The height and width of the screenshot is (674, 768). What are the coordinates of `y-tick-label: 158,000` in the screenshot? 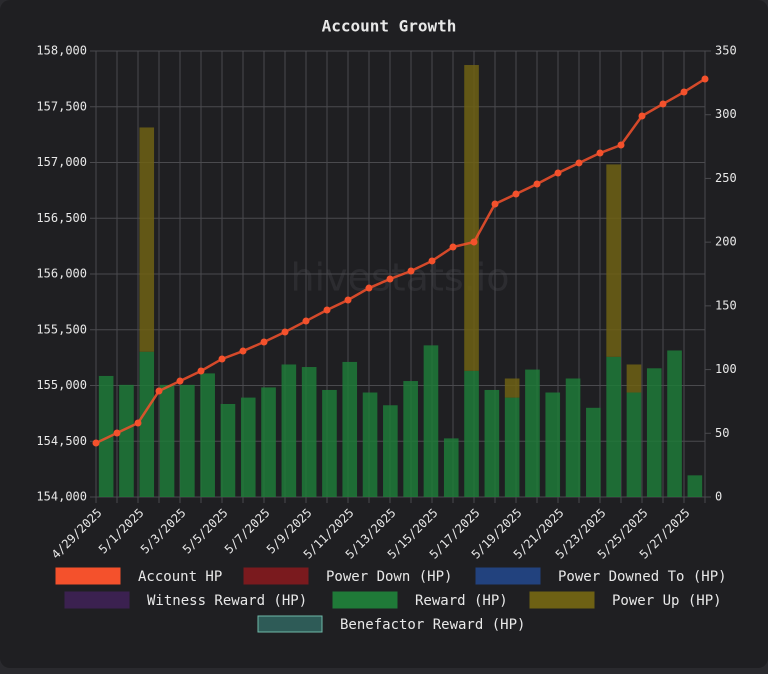 It's located at (61, 51).